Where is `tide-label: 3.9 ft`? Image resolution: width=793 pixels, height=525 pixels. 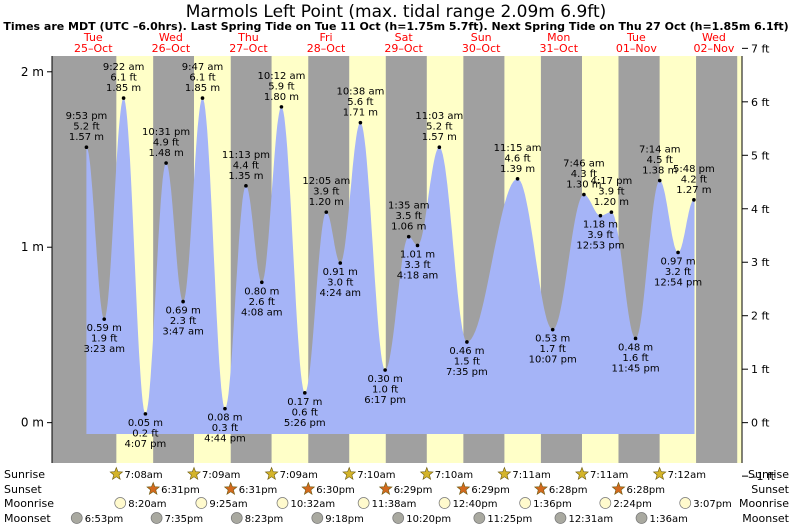 tide-label: 3.9 ft is located at coordinates (611, 192).